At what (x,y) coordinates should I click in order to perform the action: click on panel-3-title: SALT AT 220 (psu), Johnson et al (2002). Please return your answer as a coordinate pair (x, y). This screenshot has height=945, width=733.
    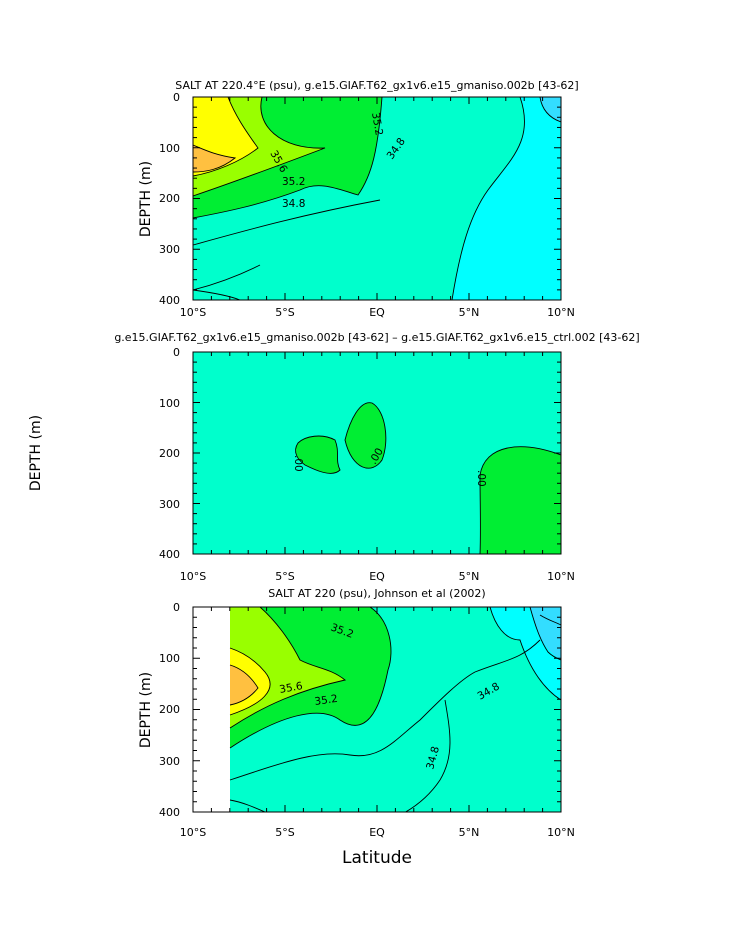
    Looking at the image, I should click on (376, 593).